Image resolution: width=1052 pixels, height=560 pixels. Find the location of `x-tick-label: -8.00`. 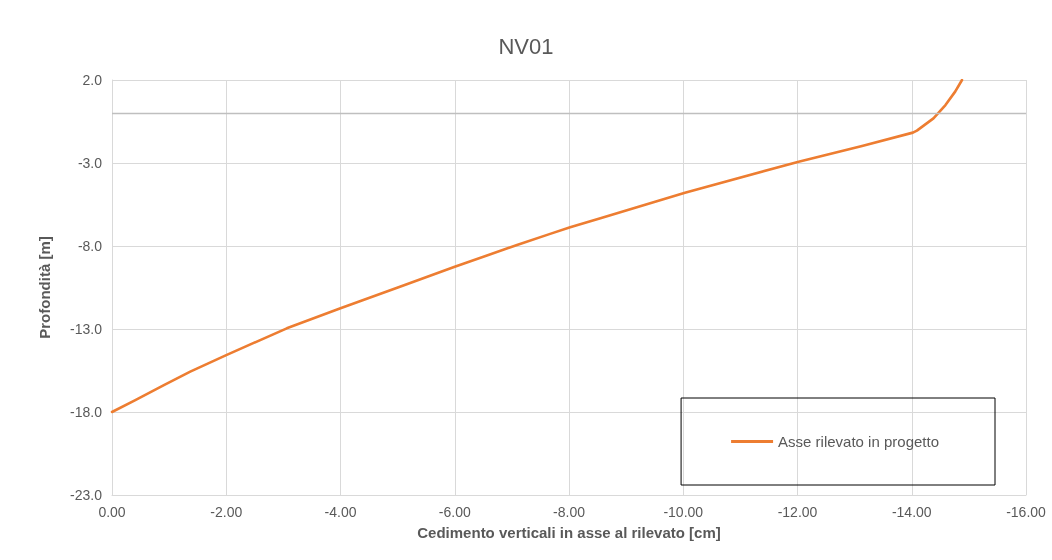

x-tick-label: -8.00 is located at coordinates (569, 512).